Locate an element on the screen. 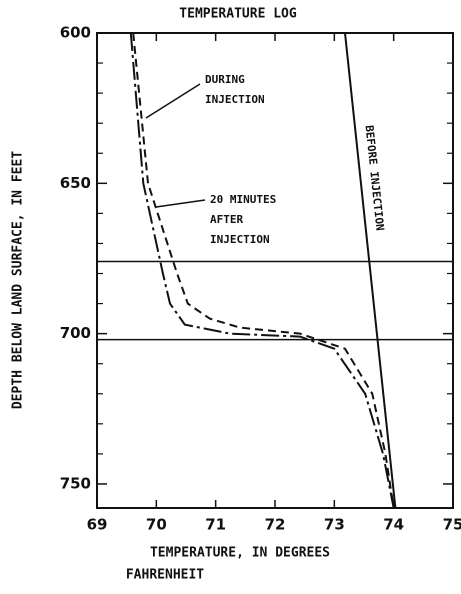  x-tick-label: 75 is located at coordinates (452, 525).